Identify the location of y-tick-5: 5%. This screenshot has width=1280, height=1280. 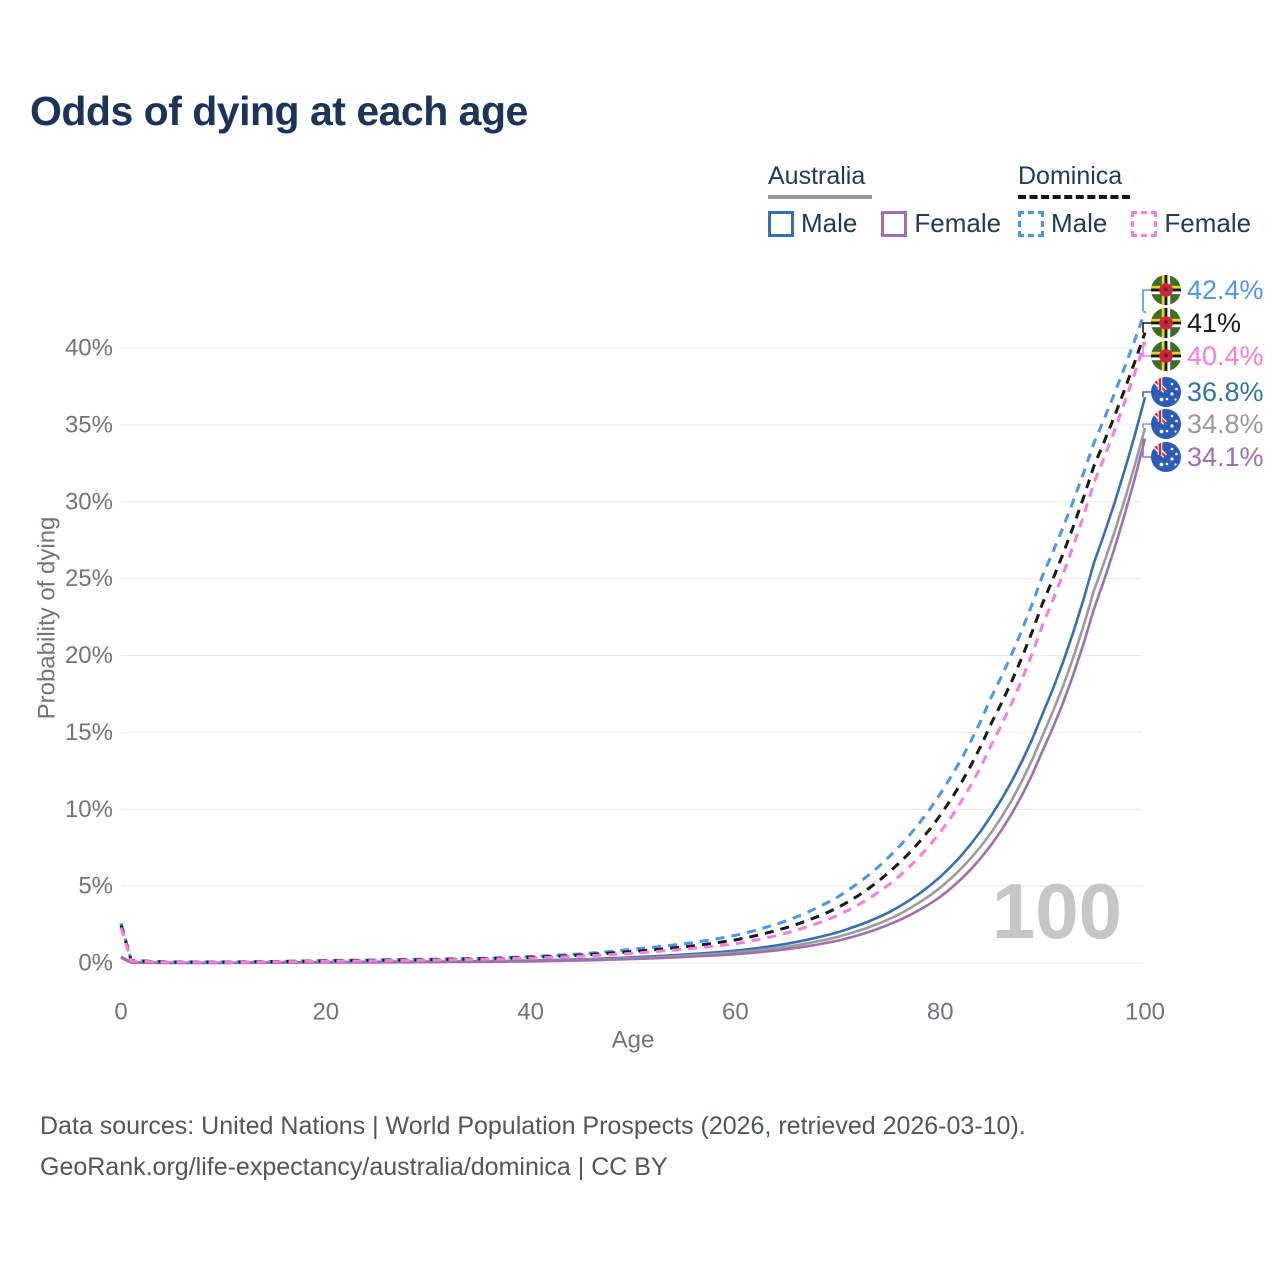
(95, 886).